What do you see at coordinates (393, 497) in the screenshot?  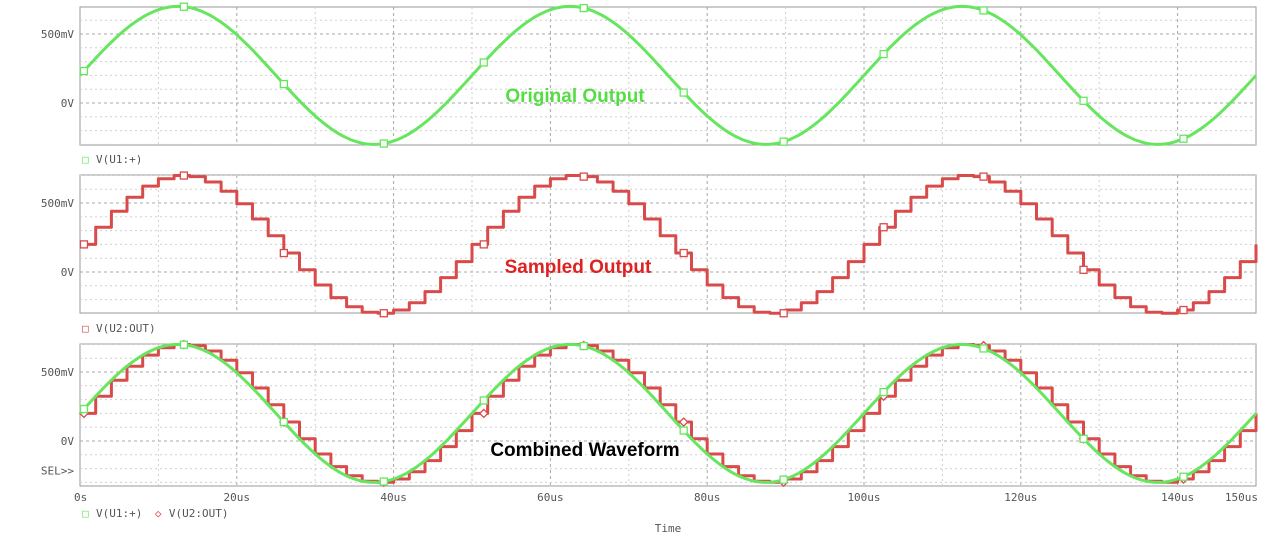 I see `x-tick-label: 40us` at bounding box center [393, 497].